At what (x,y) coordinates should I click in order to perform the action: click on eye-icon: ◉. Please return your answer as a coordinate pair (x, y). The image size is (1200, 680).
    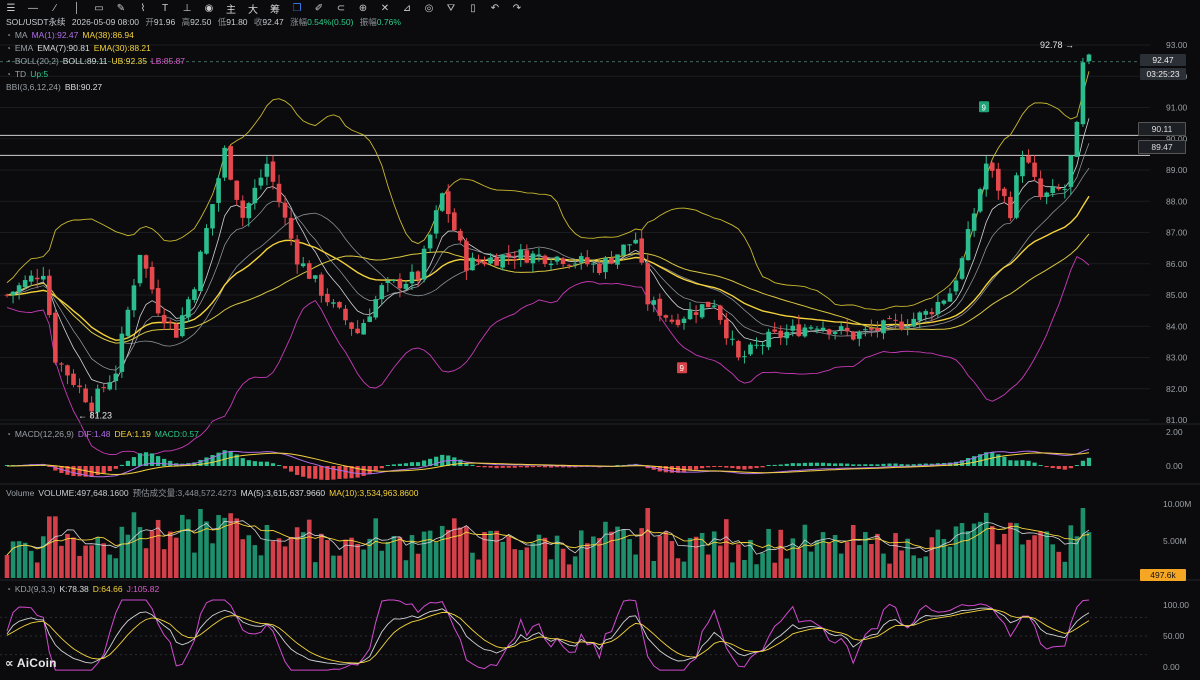
    Looking at the image, I should click on (209, 8).